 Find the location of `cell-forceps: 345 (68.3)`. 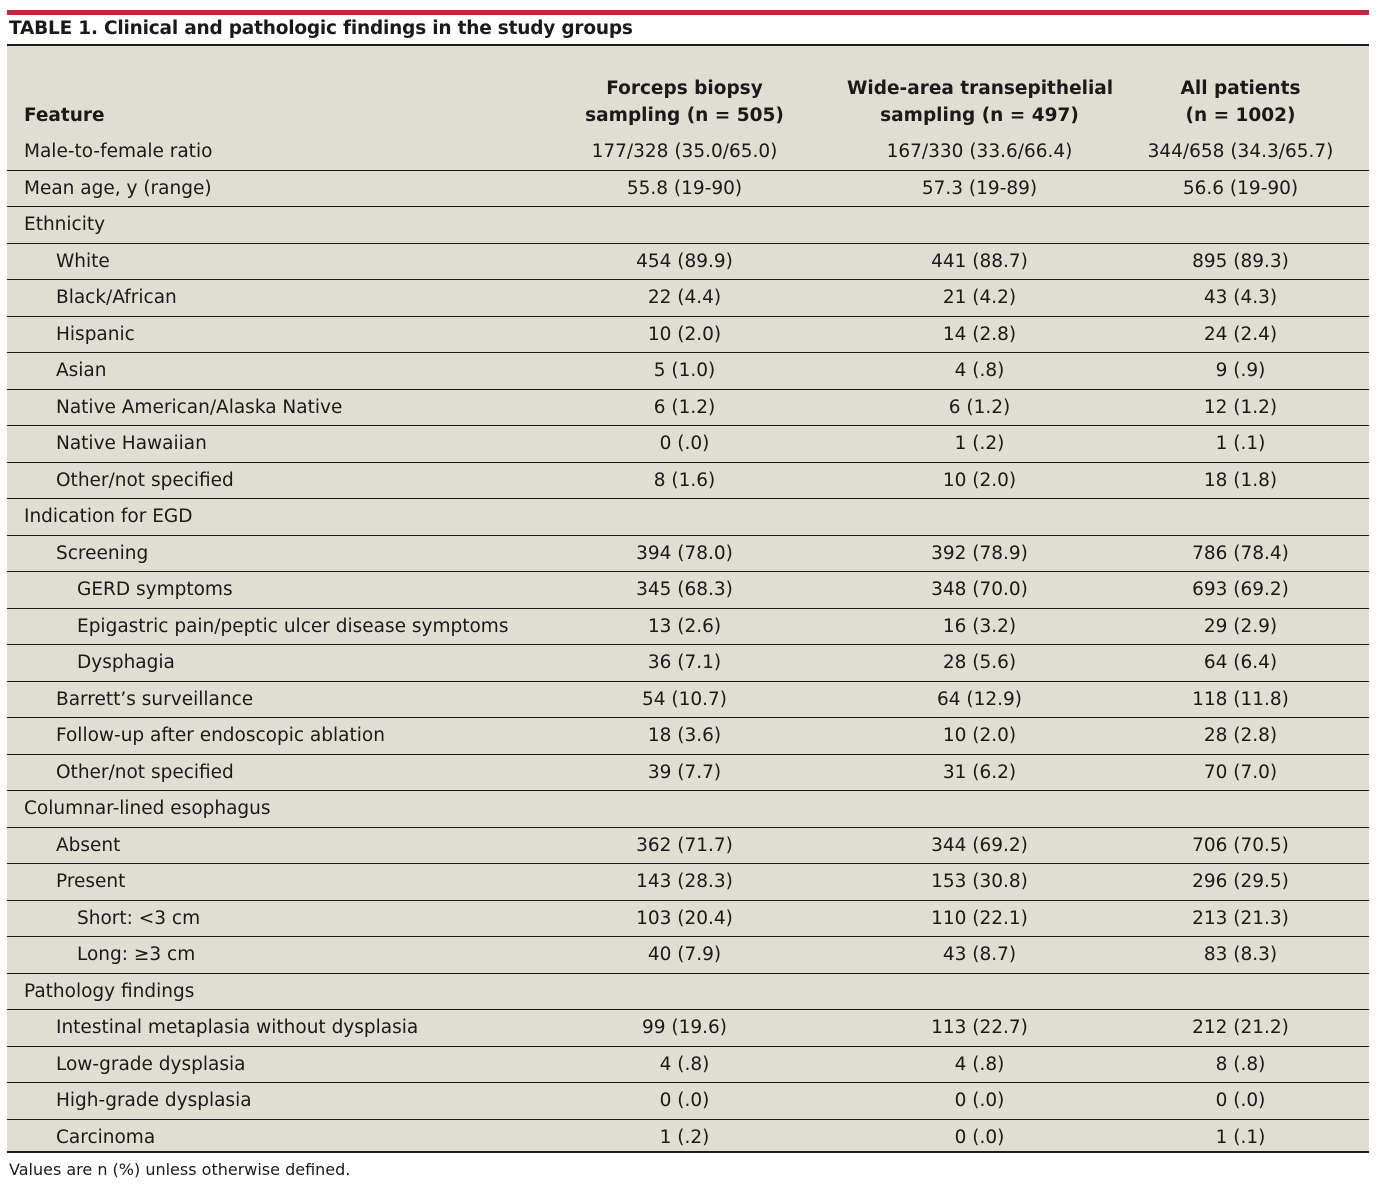

cell-forceps: 345 (68.3) is located at coordinates (684, 590).